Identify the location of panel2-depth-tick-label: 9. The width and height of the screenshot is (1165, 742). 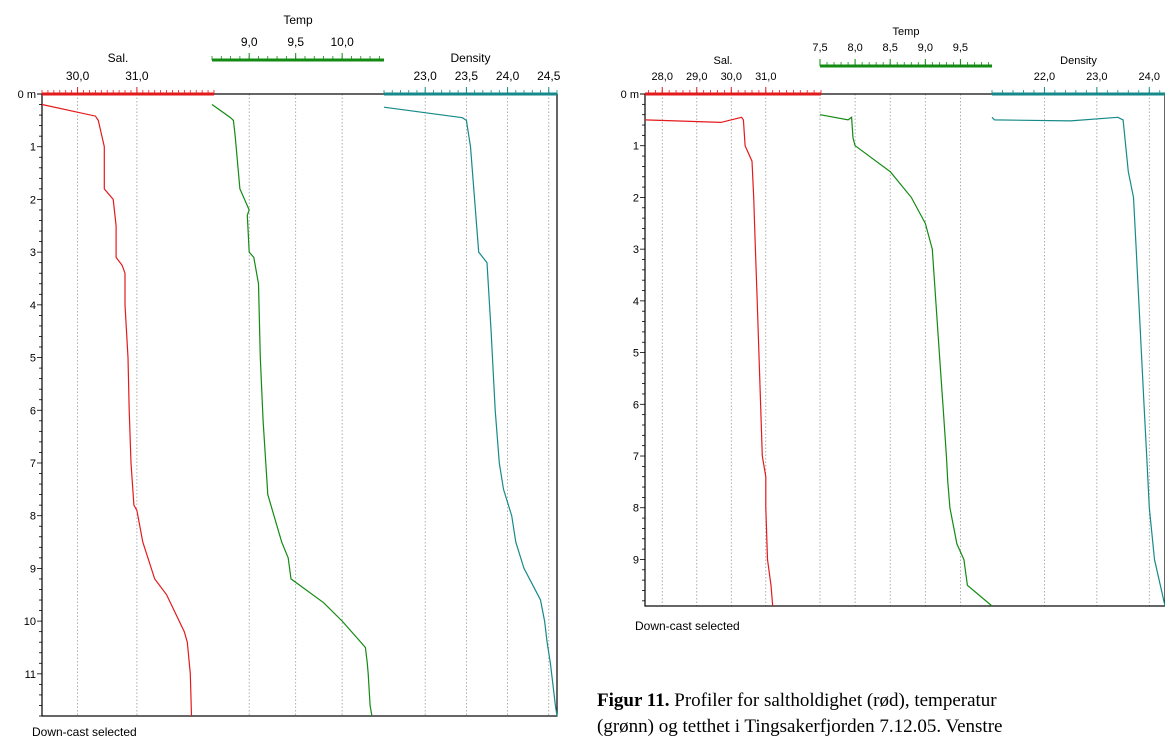
(636, 560).